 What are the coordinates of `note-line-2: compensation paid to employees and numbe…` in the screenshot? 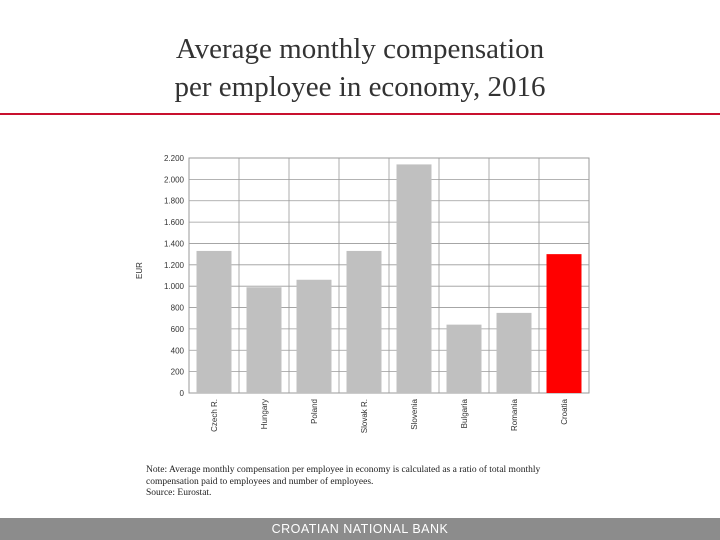 It's located at (260, 481).